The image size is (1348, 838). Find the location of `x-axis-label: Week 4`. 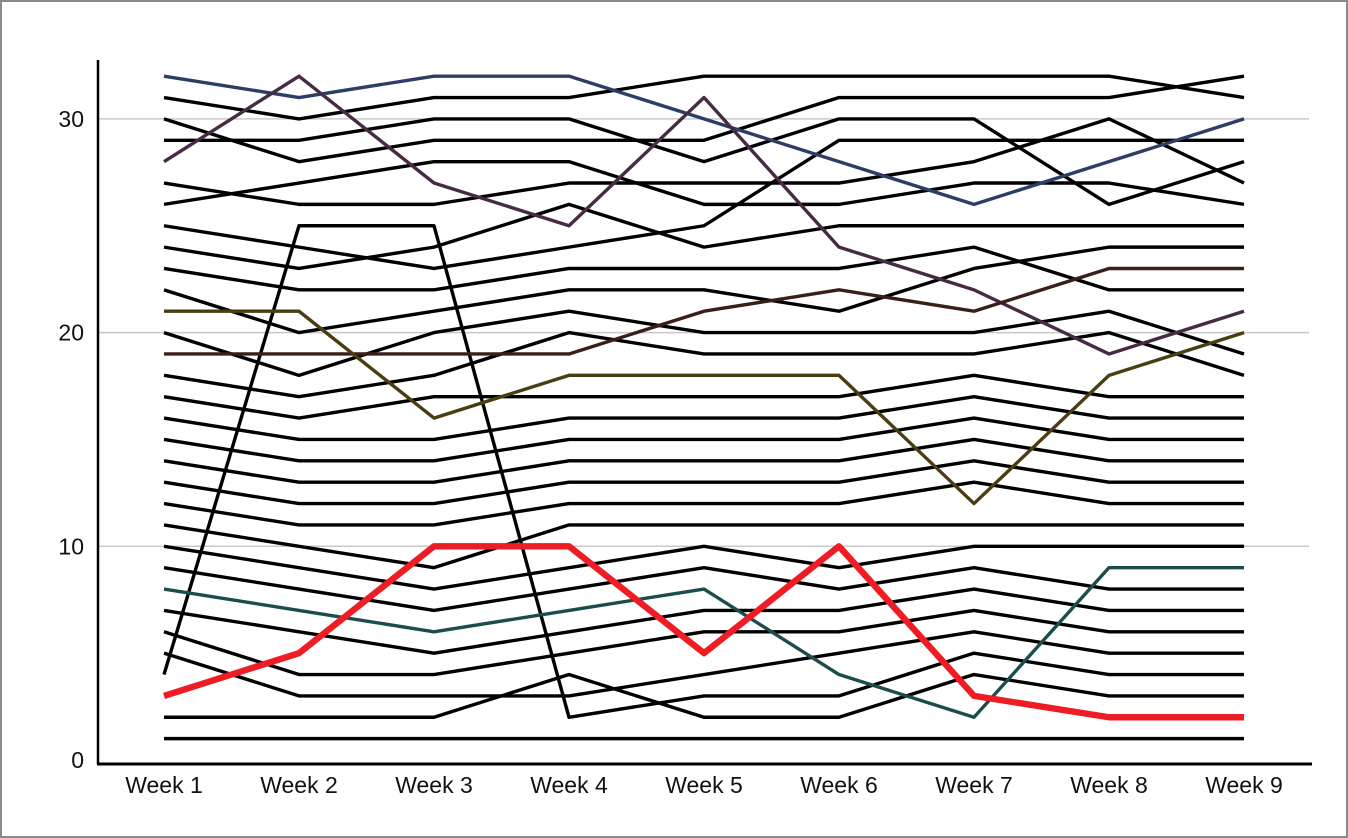

x-axis-label: Week 4 is located at coordinates (569, 785).